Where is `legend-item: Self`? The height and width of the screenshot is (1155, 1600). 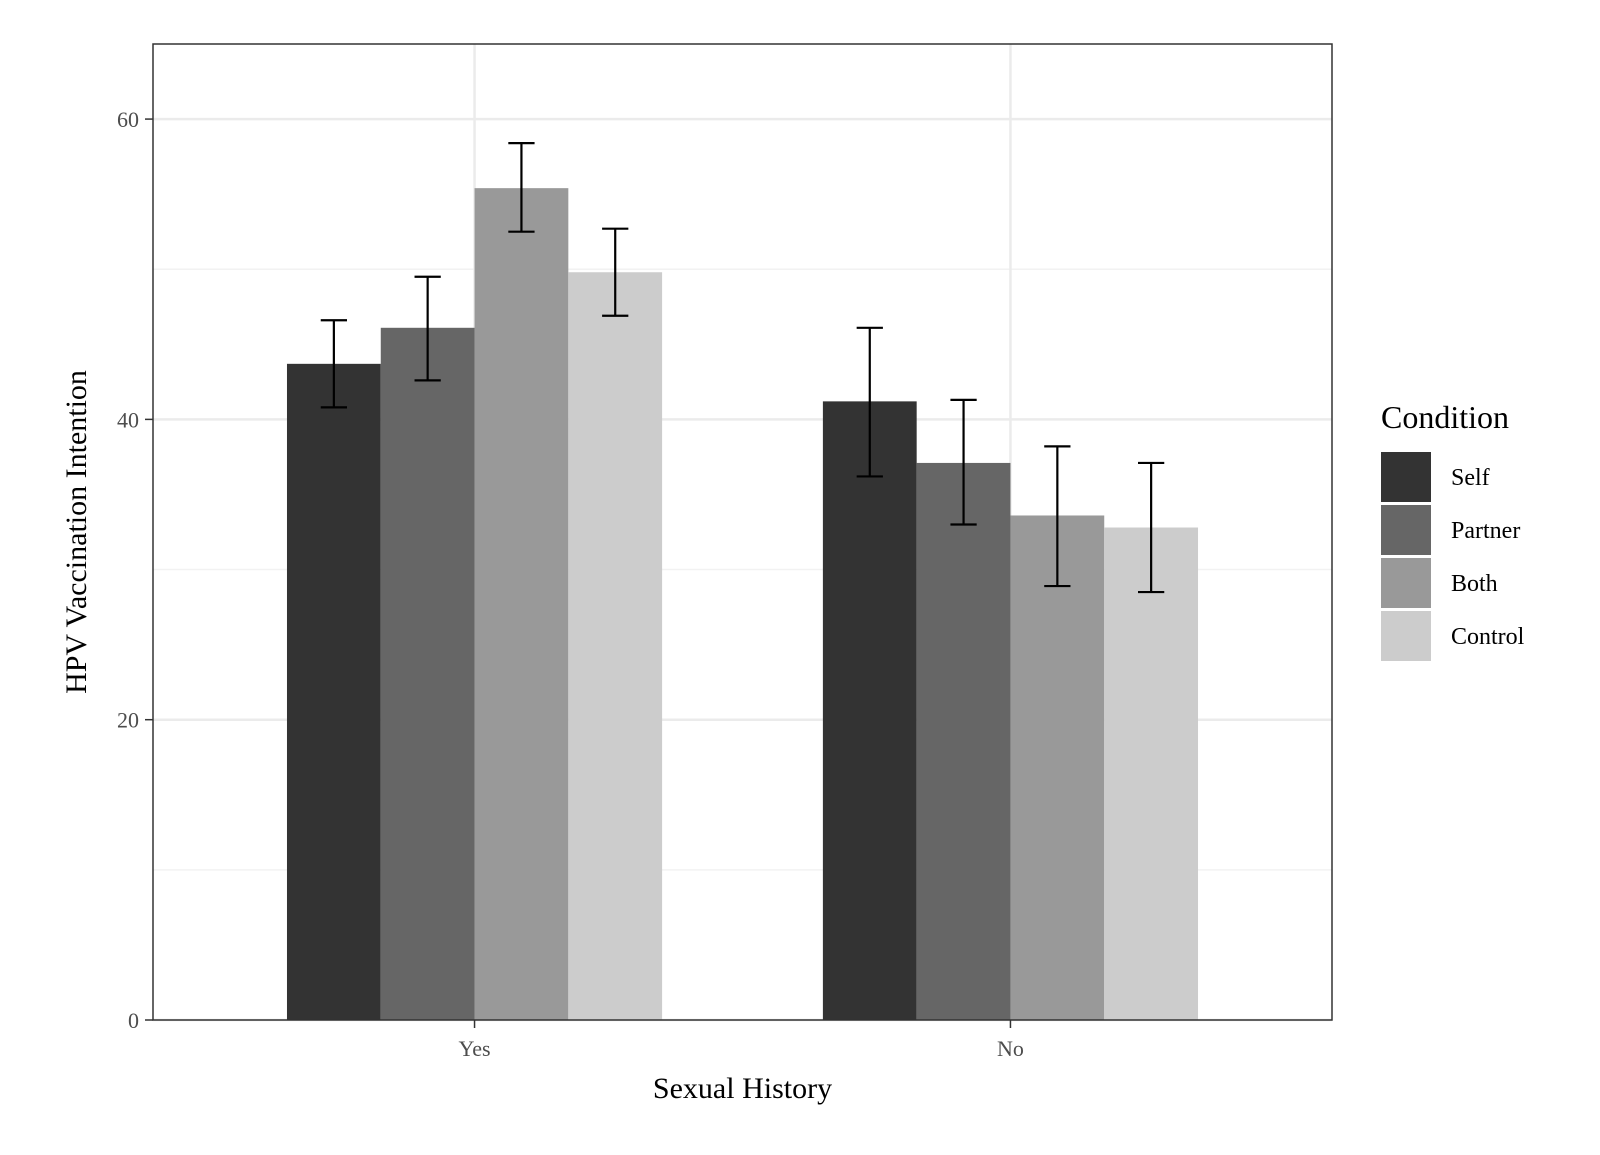
legend-item: Self is located at coordinates (1435, 477).